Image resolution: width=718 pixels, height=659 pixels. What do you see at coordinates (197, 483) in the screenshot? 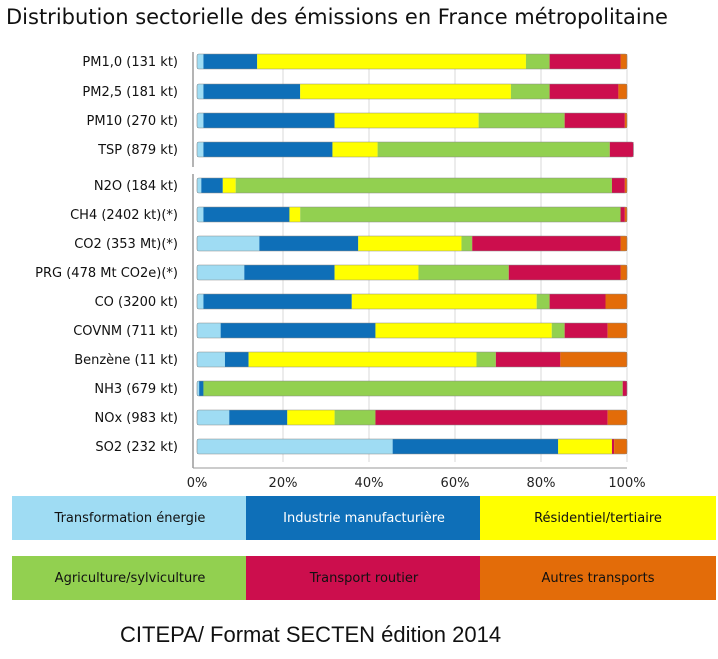
I see `x-tick-label: 0%` at bounding box center [197, 483].